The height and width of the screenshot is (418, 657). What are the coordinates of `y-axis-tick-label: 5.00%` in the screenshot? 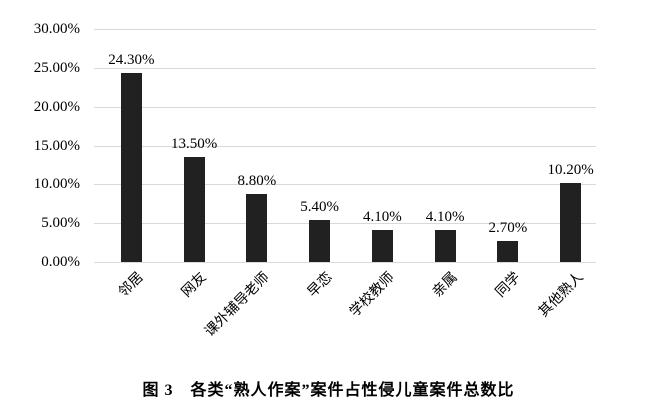 It's located at (60, 223).